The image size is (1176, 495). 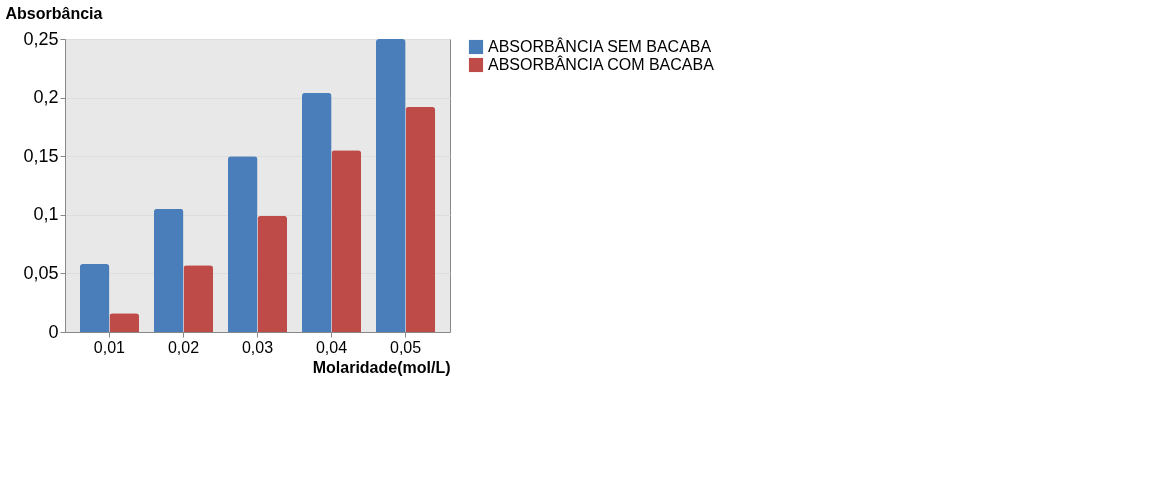 I want to click on x-tick-label: 0,02, so click(x=183, y=347).